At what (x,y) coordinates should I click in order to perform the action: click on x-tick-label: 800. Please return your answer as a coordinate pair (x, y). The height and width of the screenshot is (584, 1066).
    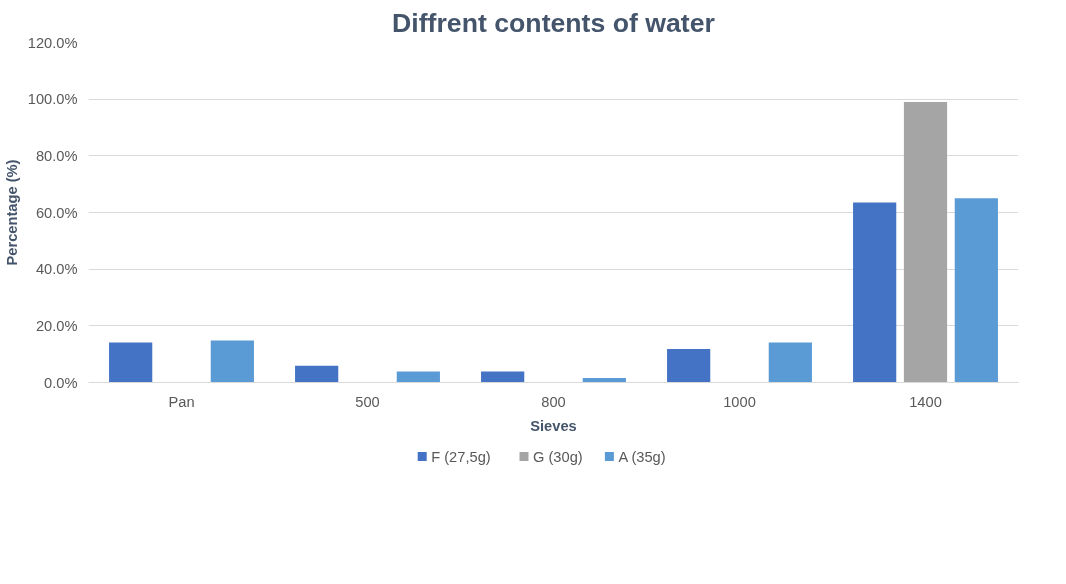
    Looking at the image, I should click on (553, 401).